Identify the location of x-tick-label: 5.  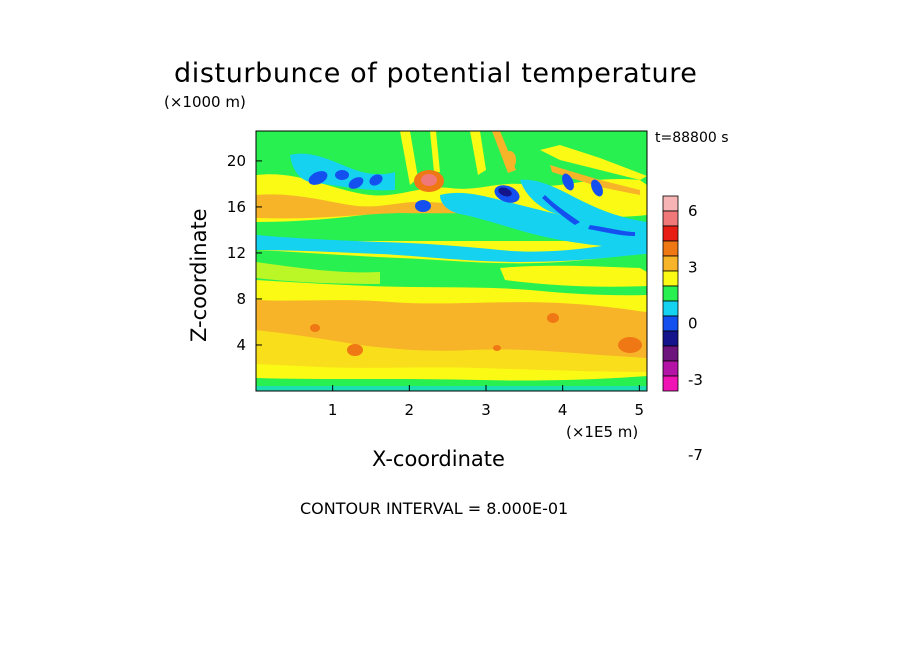
(640, 410).